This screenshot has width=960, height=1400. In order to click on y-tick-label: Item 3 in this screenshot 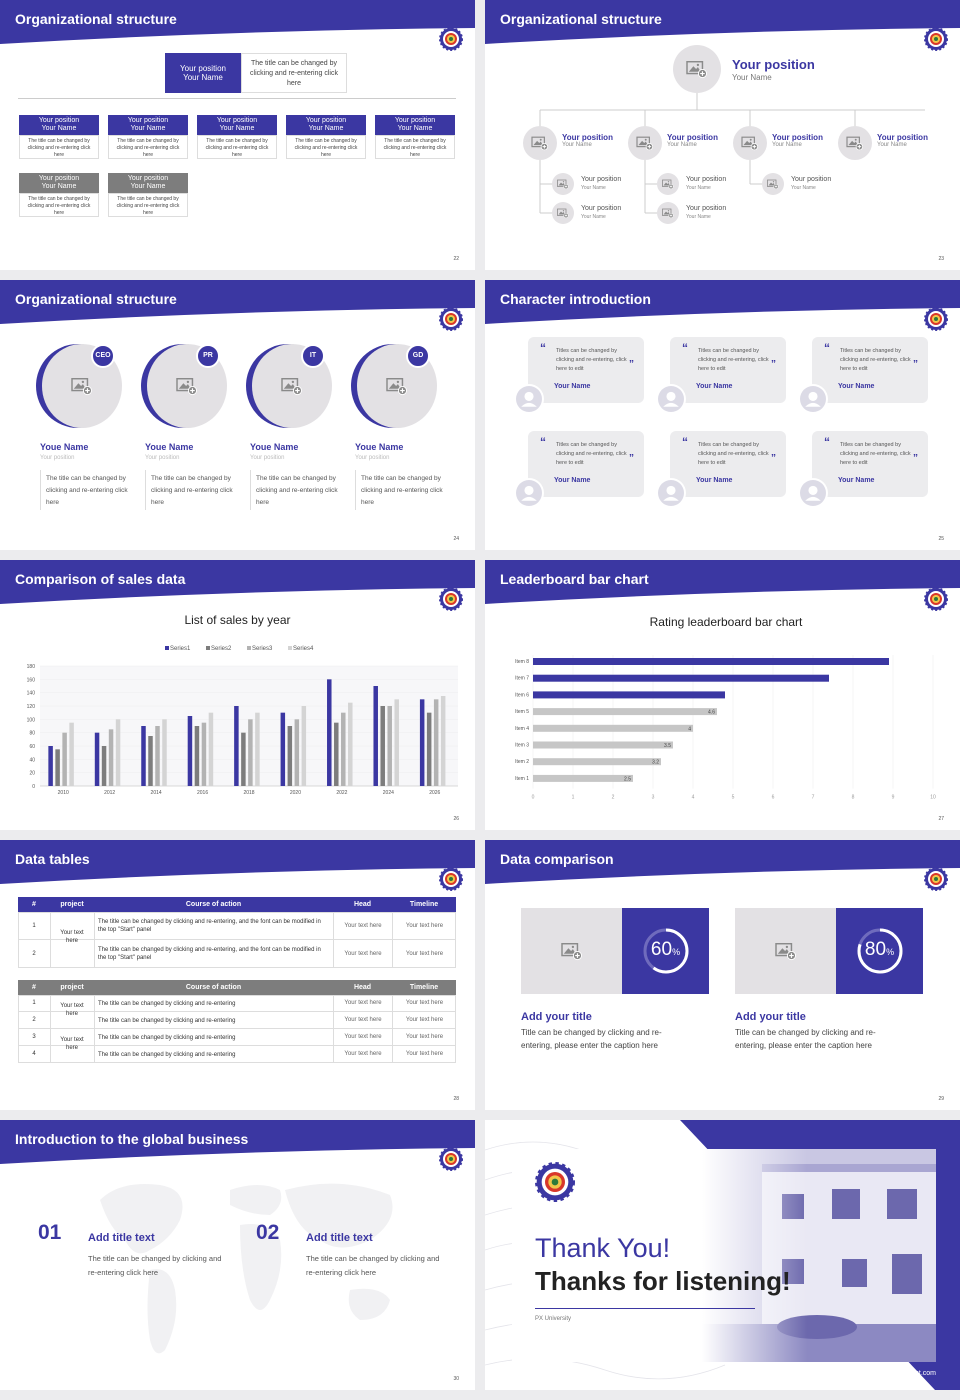, I will do `click(522, 746)`.